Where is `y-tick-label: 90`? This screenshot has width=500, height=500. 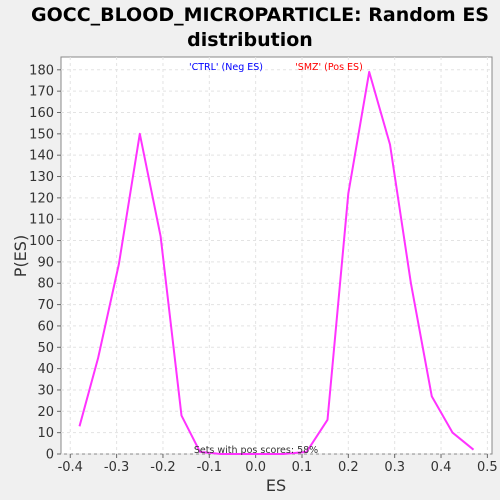
y-tick-label: 90 is located at coordinates (45, 262).